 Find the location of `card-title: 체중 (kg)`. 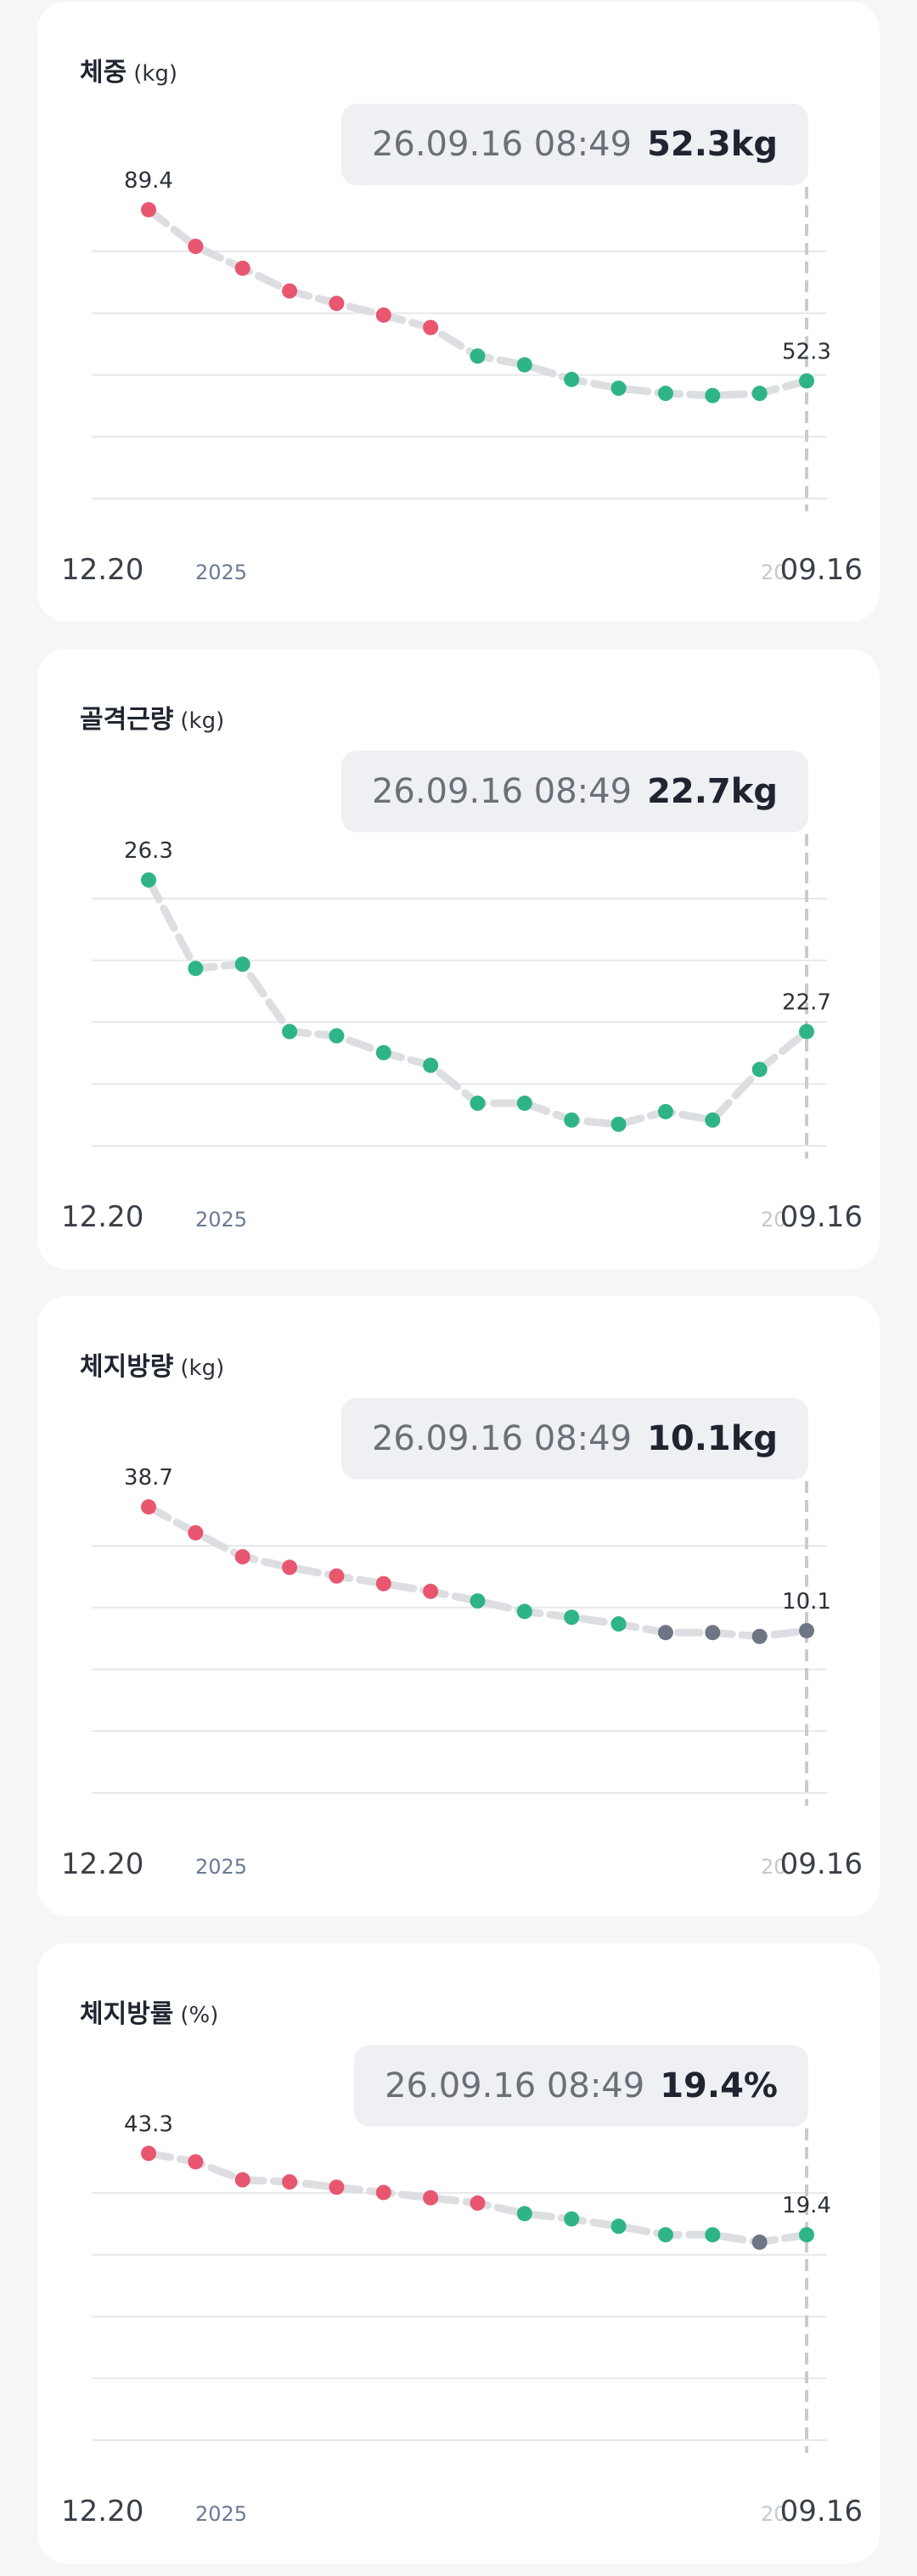

card-title: 체중 (kg) is located at coordinates (129, 72).